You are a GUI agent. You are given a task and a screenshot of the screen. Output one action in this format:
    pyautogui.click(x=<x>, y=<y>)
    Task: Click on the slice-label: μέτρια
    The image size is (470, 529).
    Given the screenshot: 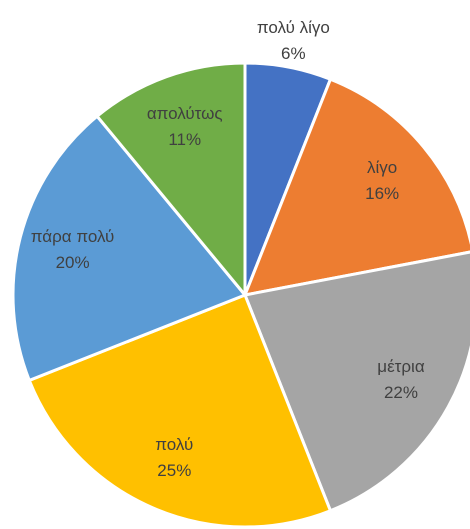 What is the action you would take?
    pyautogui.click(x=401, y=366)
    